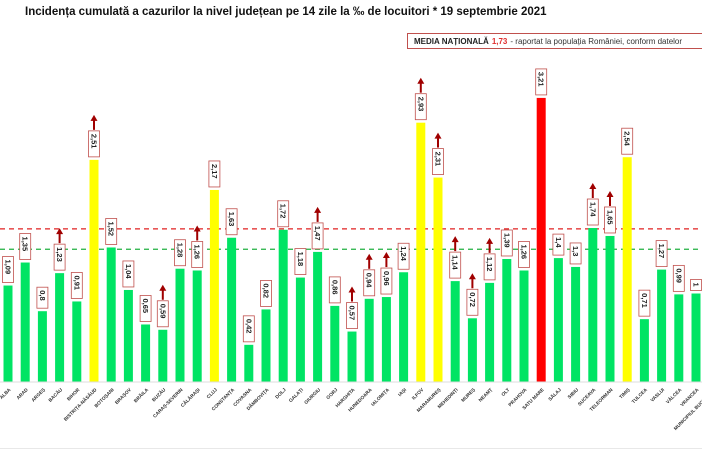  I want to click on data-label-16: 1,72, so click(283, 211).